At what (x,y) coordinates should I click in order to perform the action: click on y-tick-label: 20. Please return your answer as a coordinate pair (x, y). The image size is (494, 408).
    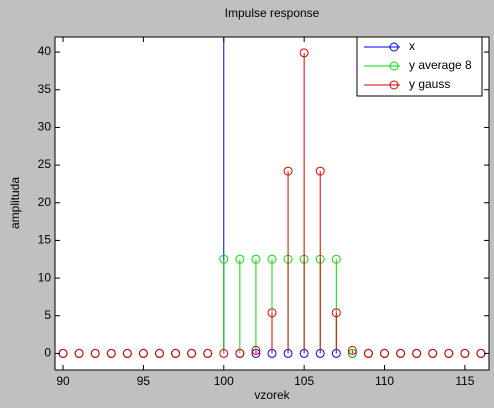
    Looking at the image, I should click on (45, 202).